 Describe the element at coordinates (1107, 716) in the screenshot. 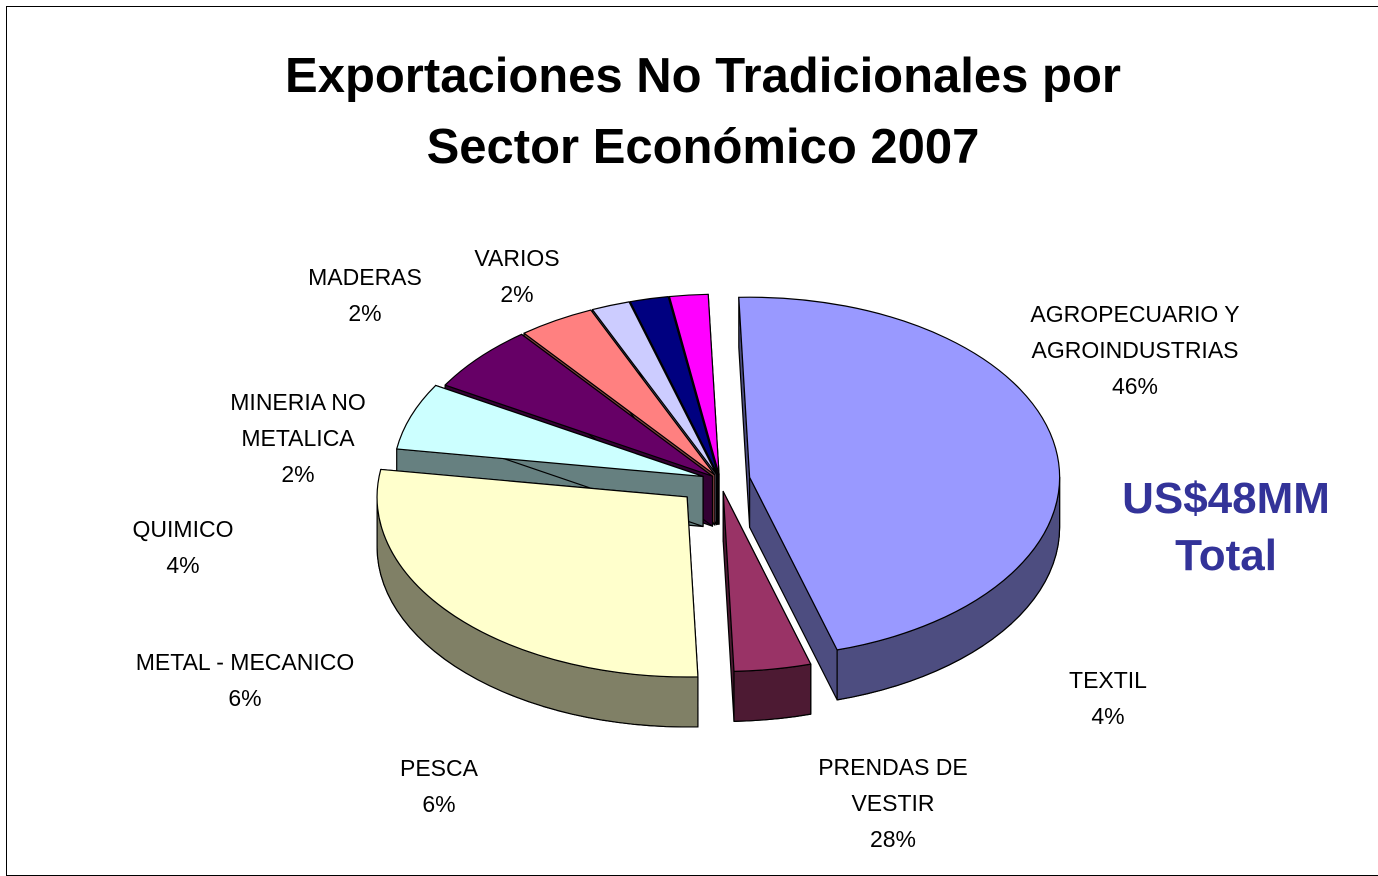

I see `slice-percent-textil: 4%` at that location.